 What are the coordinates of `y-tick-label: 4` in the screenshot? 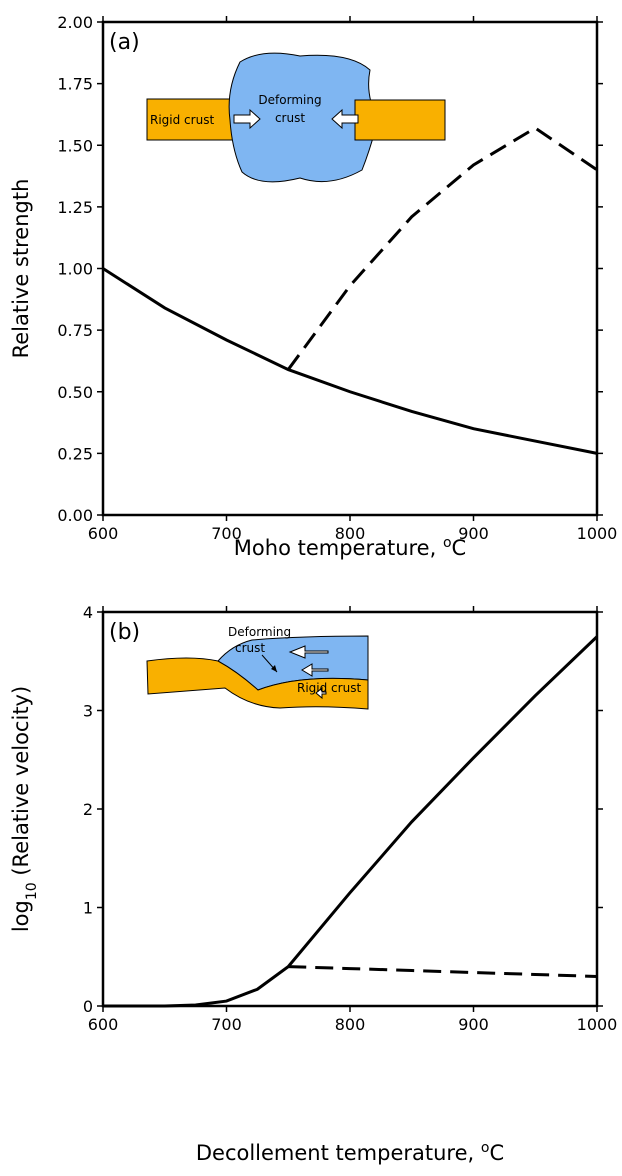 It's located at (88, 612).